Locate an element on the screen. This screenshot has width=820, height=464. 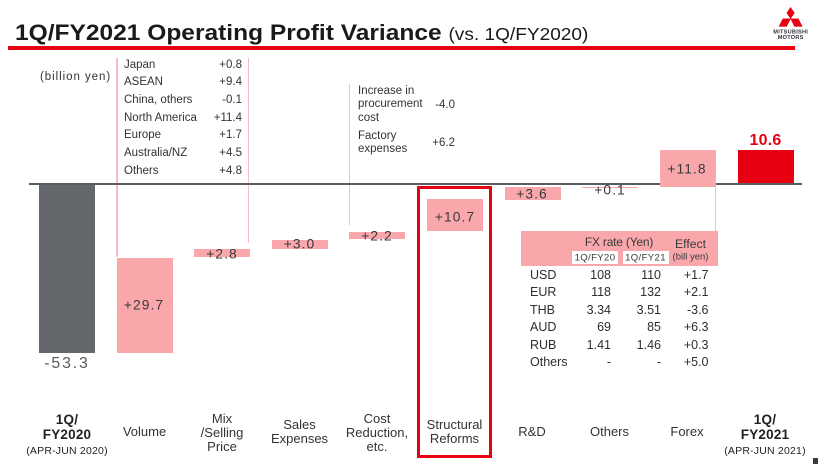
svg-text: MOTORS is located at coordinates (791, 38).